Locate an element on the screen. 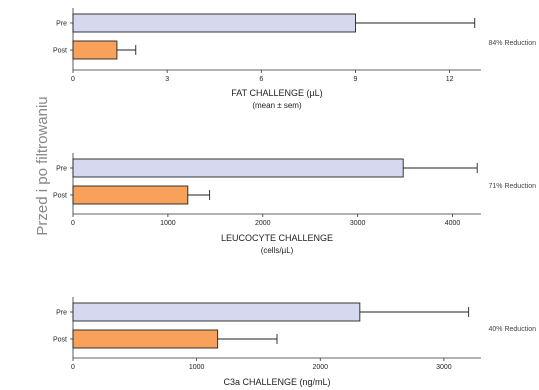 The image size is (539, 390). x-tick-label: 9 is located at coordinates (356, 79).